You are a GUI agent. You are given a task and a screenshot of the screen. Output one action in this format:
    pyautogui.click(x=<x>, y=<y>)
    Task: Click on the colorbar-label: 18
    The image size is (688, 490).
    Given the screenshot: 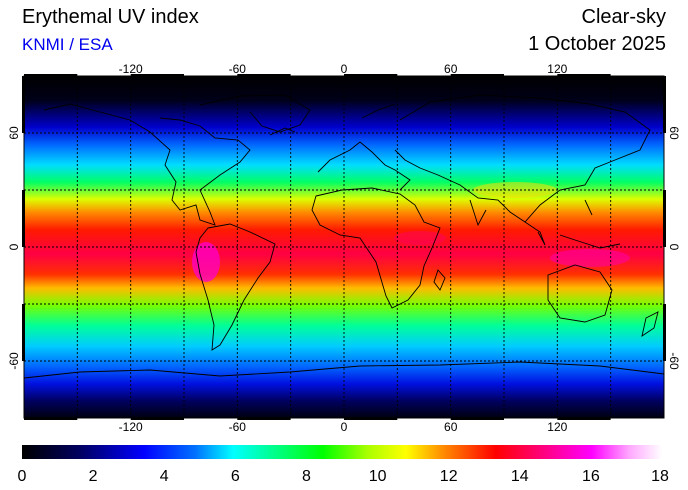 What is the action you would take?
    pyautogui.click(x=660, y=476)
    